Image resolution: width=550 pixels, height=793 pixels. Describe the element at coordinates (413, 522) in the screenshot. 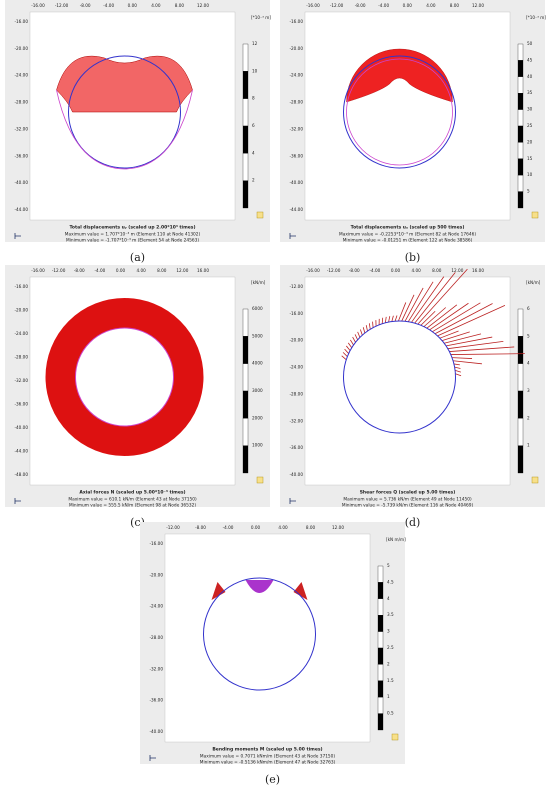

I see `panel-caption: (d)` at that location.